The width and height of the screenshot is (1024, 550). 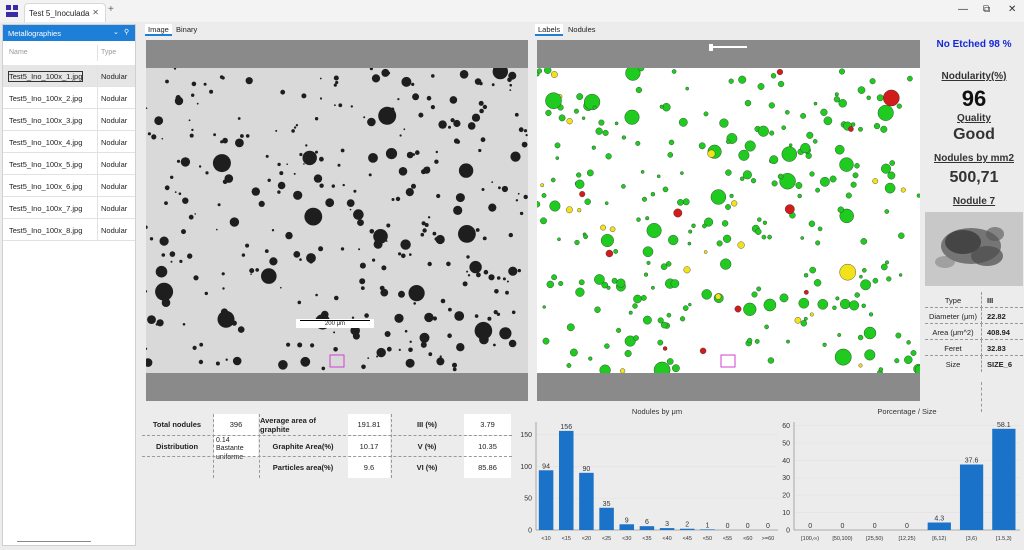 What do you see at coordinates (69, 76) in the screenshot?
I see `file-row: Test5_Ino_100x_1.jpg Nodular` at bounding box center [69, 76].